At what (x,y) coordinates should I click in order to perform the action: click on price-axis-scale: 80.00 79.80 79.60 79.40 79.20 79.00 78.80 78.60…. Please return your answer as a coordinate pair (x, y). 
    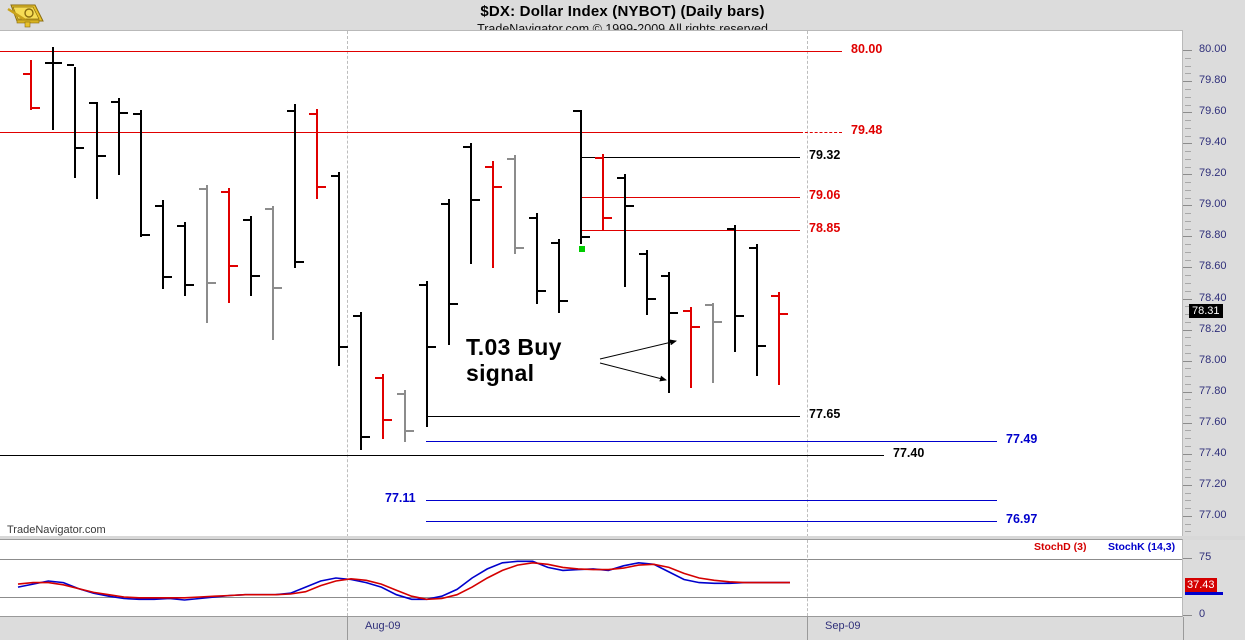
    Looking at the image, I should click on (1214, 283).